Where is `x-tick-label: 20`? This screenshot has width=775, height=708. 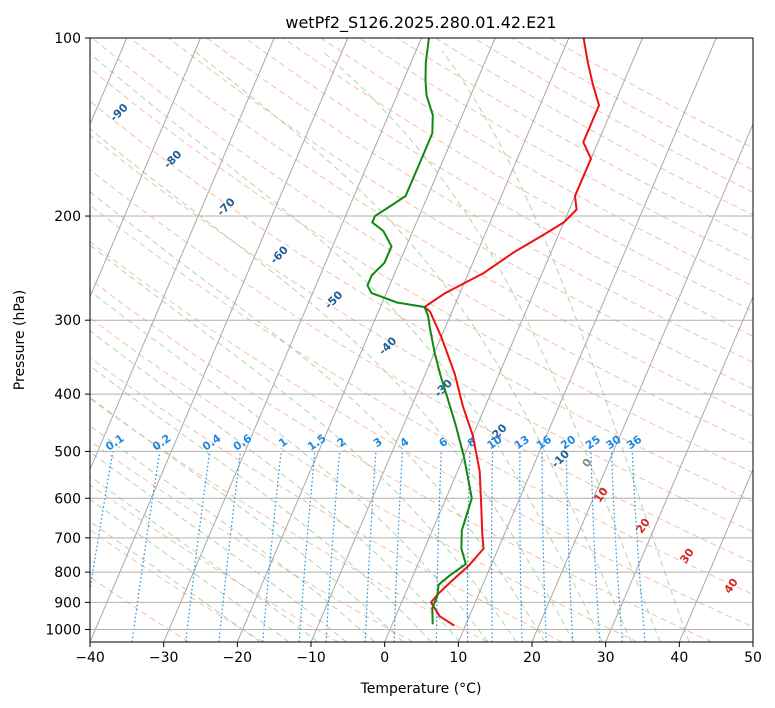
x-tick-label: 20 is located at coordinates (532, 658).